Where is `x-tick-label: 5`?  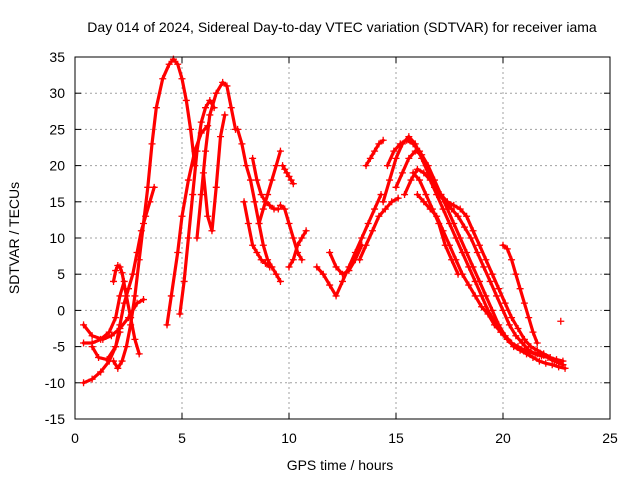
x-tick-label: 5 is located at coordinates (182, 438).